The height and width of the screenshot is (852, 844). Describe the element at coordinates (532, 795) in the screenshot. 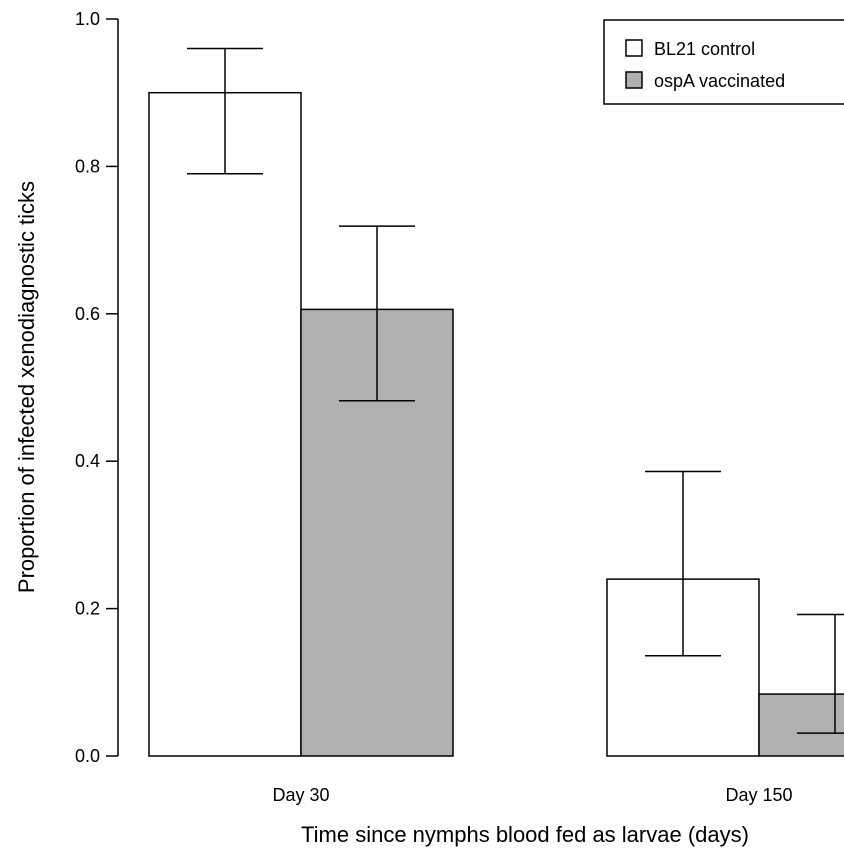

I see `category-labels: Day 30 Day 150` at that location.